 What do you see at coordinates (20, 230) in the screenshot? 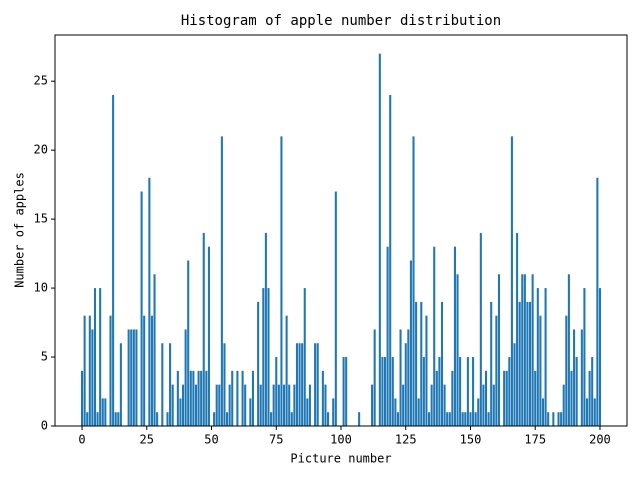
I see `y-axis-label: Number of apples` at bounding box center [20, 230].